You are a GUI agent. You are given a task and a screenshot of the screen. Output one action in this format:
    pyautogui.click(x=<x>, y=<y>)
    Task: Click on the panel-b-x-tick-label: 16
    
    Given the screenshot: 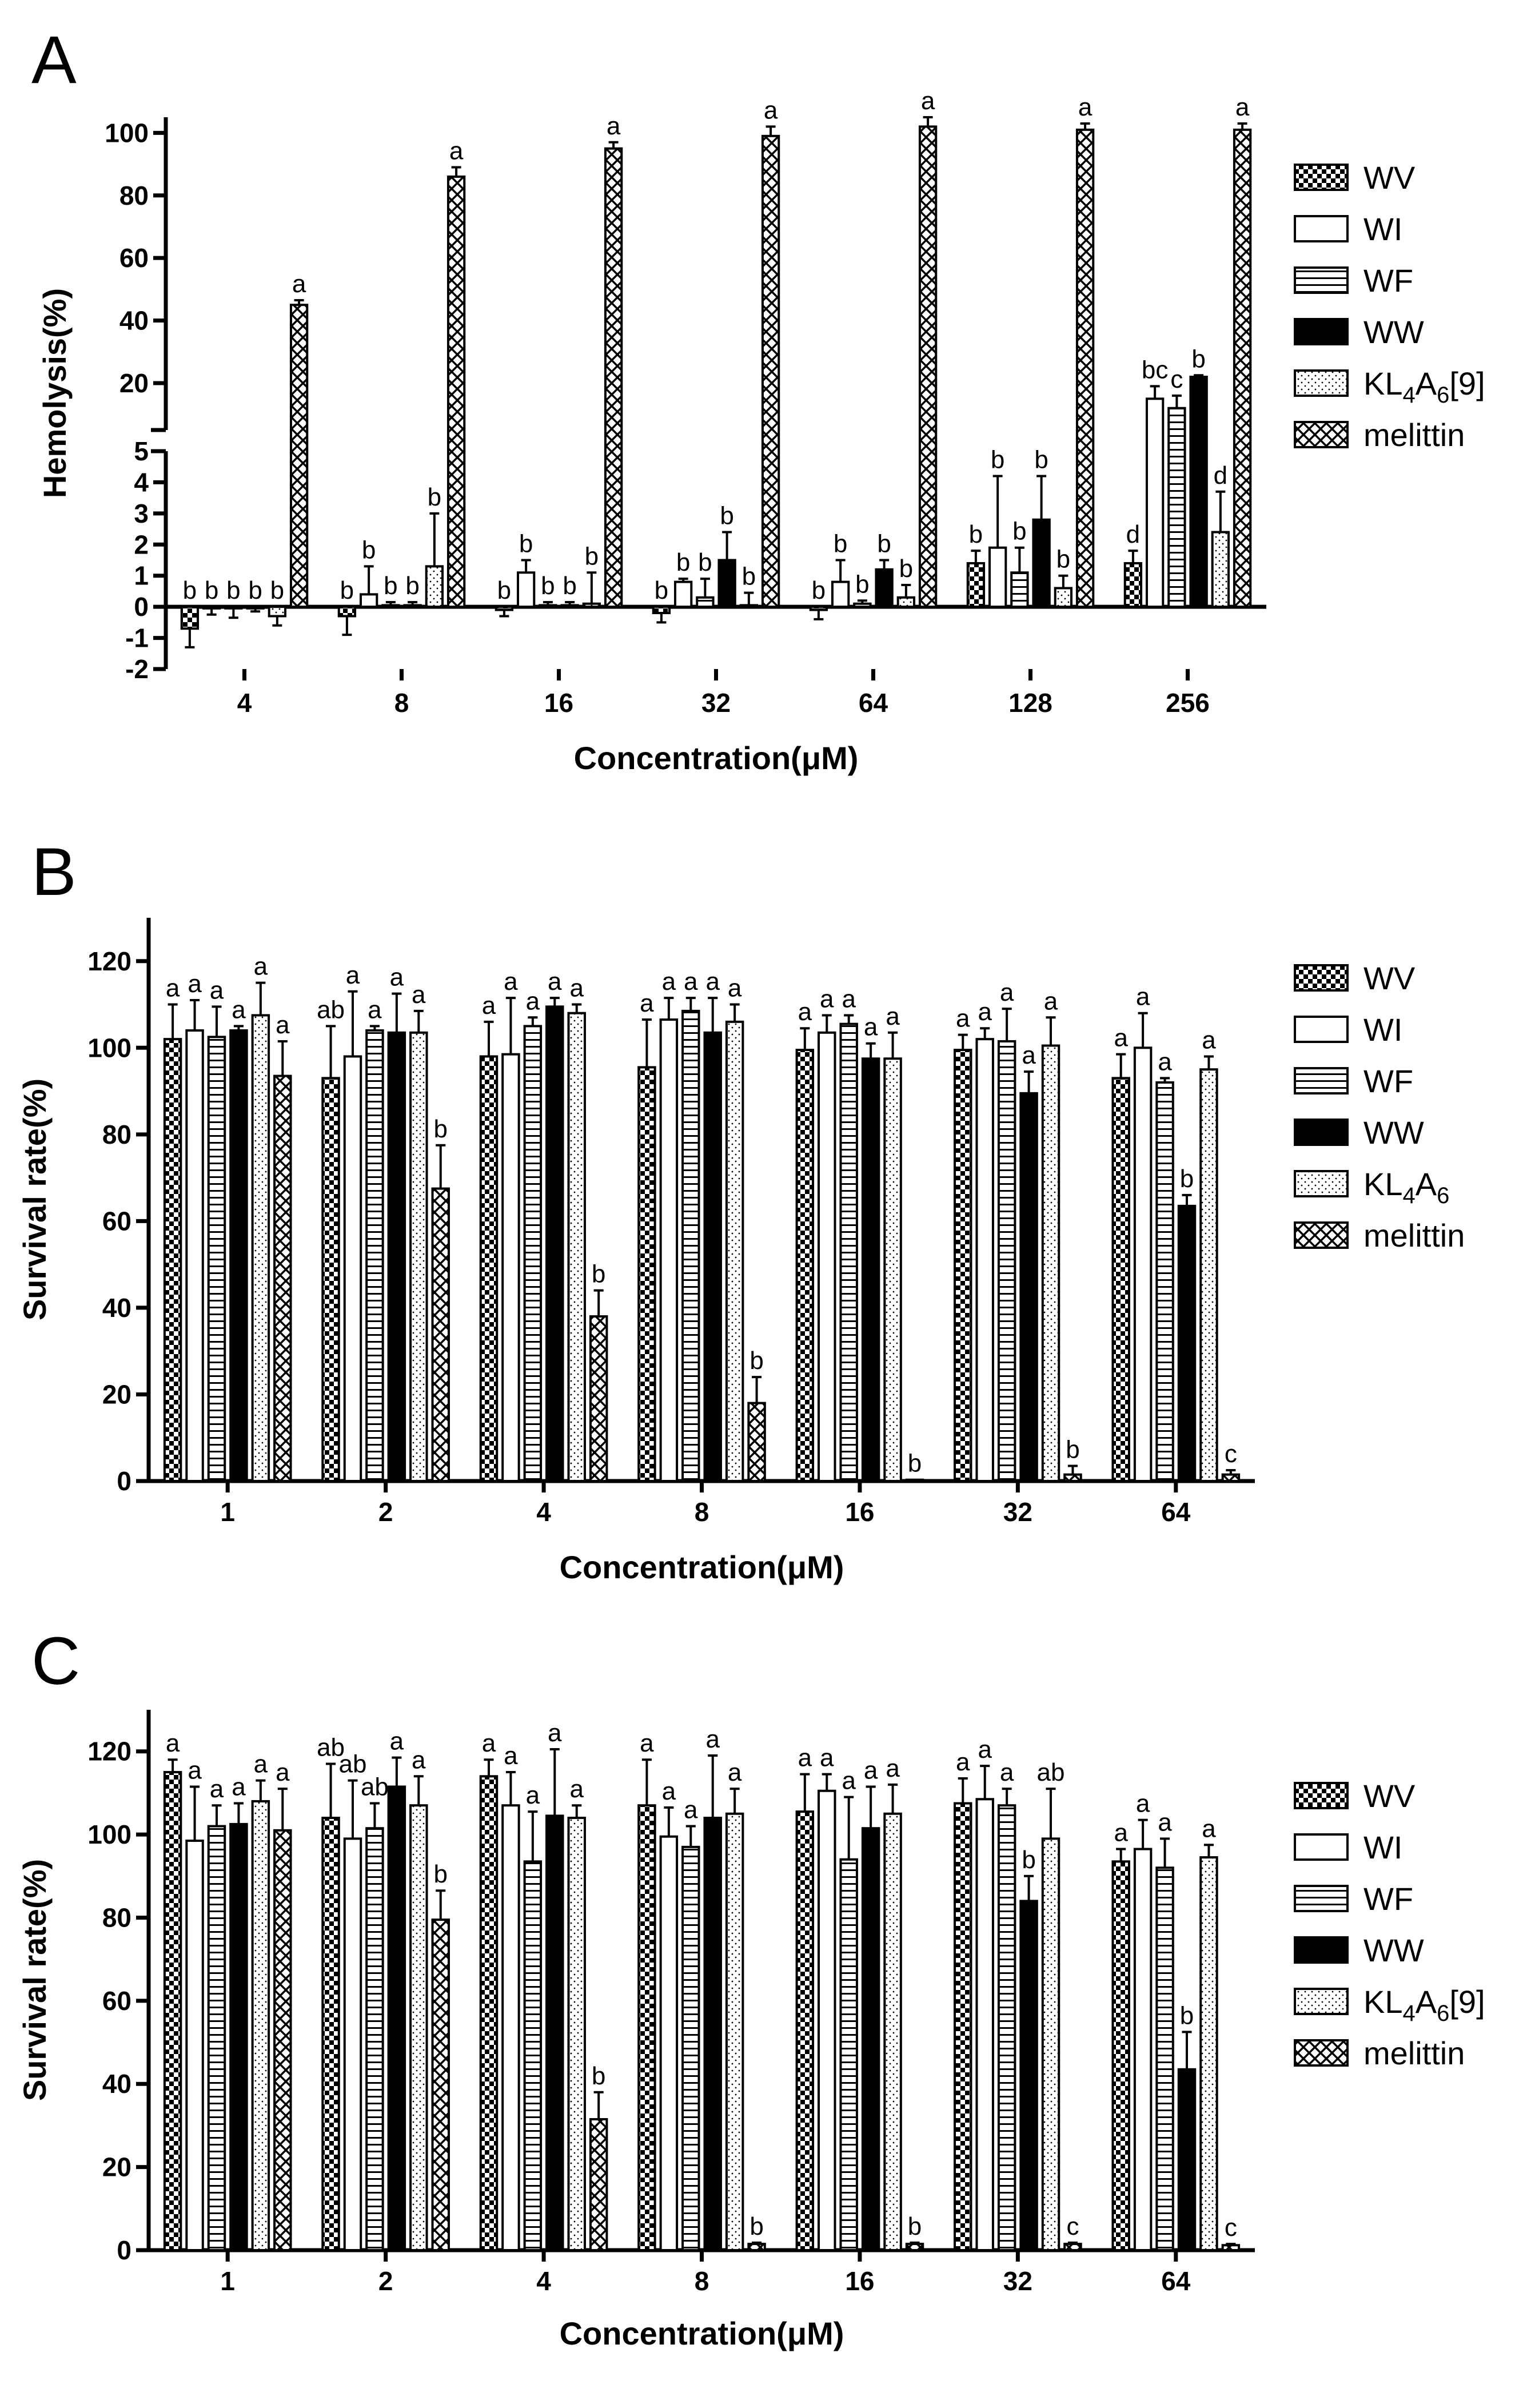 What is the action you would take?
    pyautogui.click(x=859, y=1512)
    